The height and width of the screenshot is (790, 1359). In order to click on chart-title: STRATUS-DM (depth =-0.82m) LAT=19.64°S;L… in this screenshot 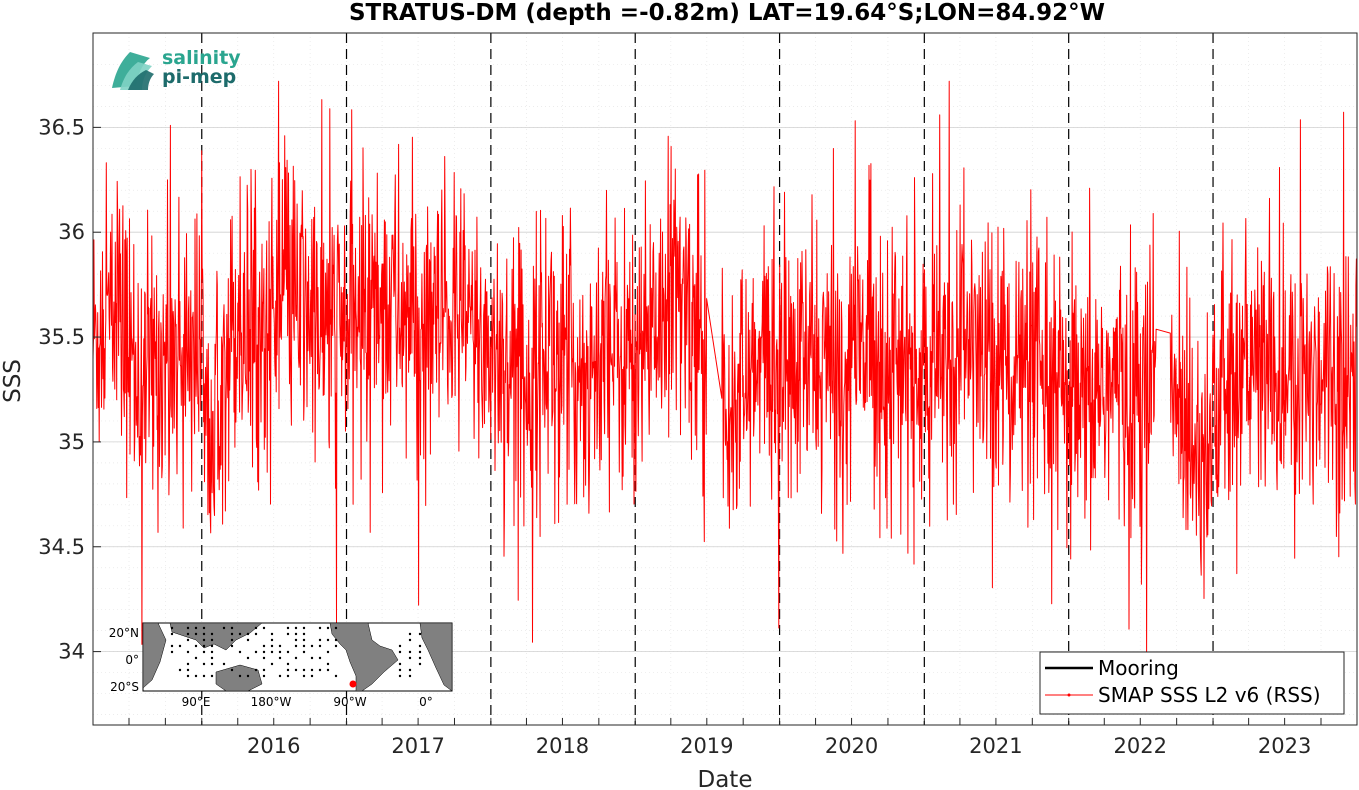, I will do `click(727, 13)`.